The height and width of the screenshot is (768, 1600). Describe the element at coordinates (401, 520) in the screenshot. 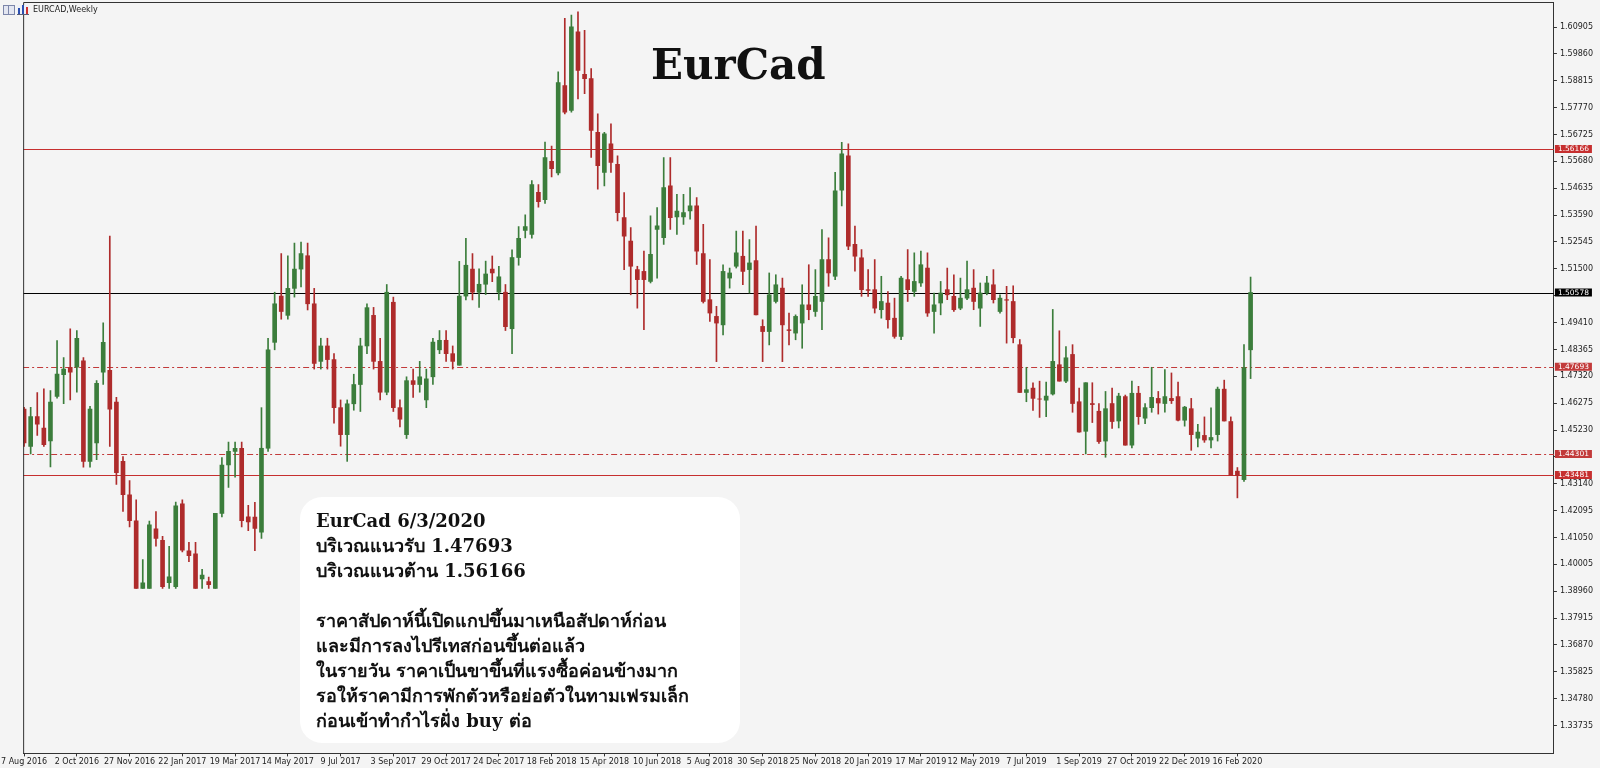

I see `annotation: EurCad 6/3/2020` at that location.